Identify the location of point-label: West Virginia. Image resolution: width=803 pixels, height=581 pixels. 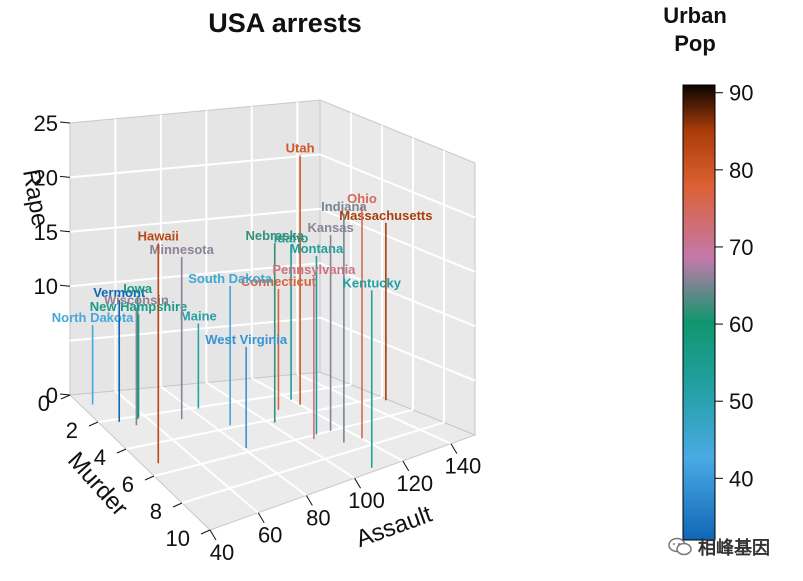
(246, 339).